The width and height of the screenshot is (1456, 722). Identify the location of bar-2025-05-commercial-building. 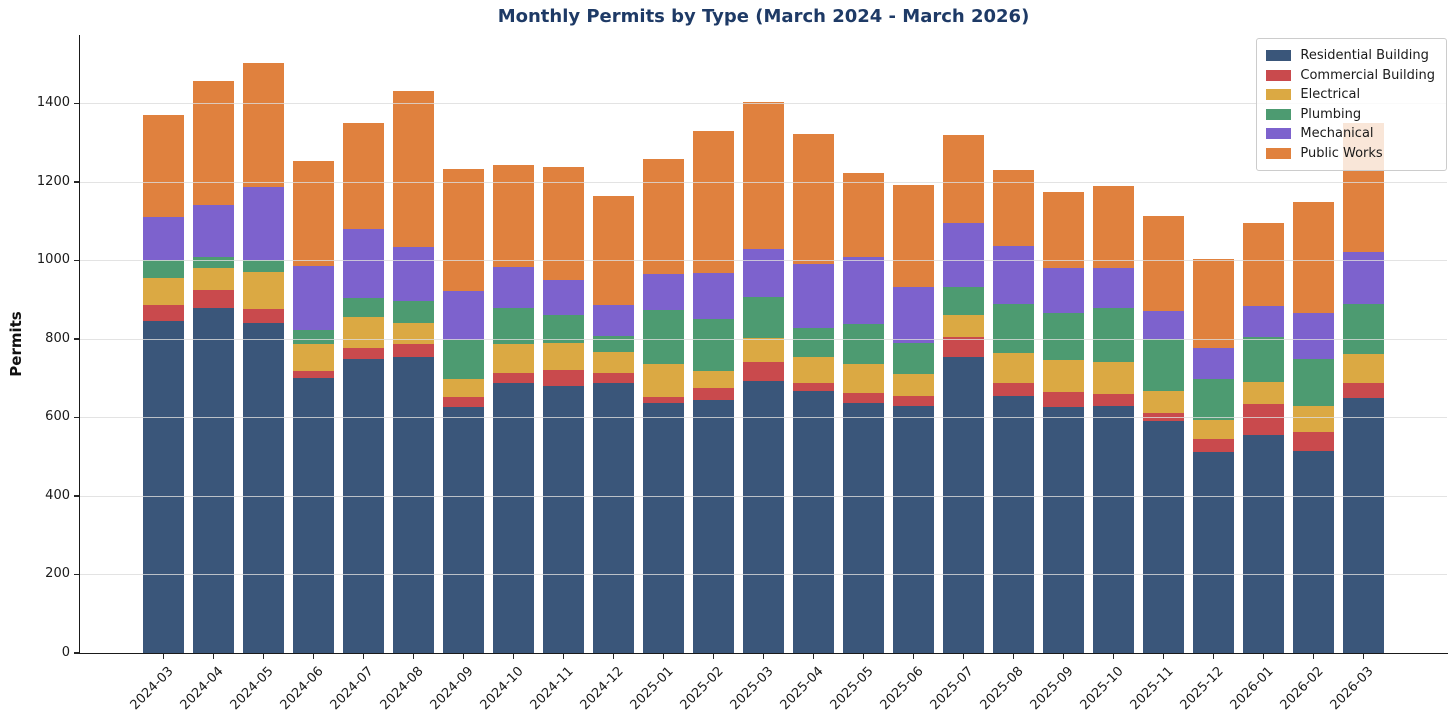
(863, 397).